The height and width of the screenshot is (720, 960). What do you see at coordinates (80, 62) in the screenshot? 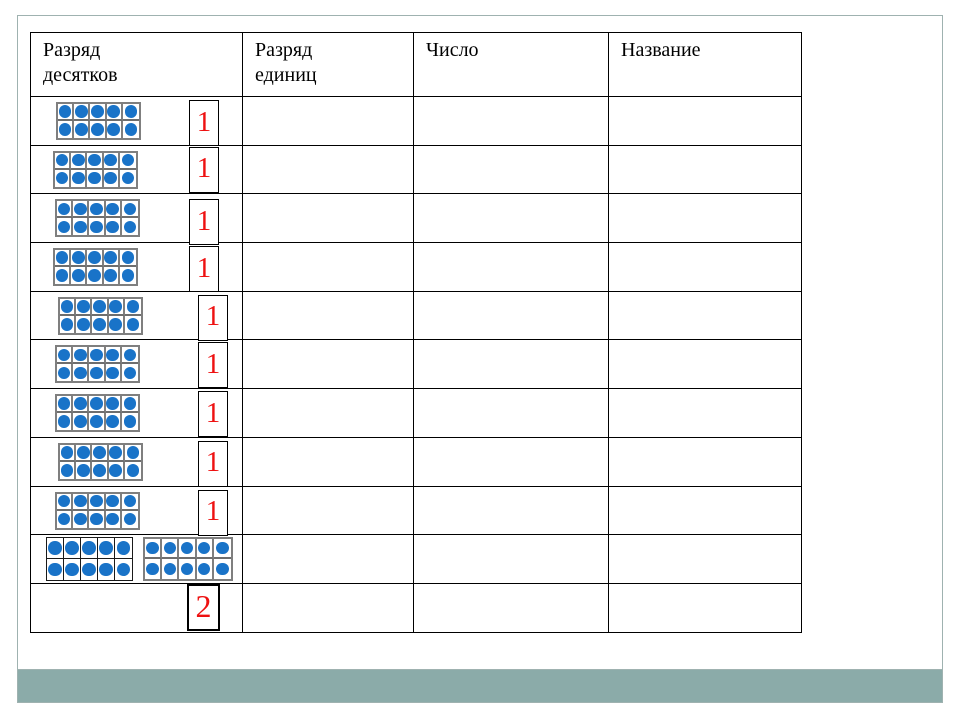
I see `header-tens-place-label: Разряд десятков` at bounding box center [80, 62].